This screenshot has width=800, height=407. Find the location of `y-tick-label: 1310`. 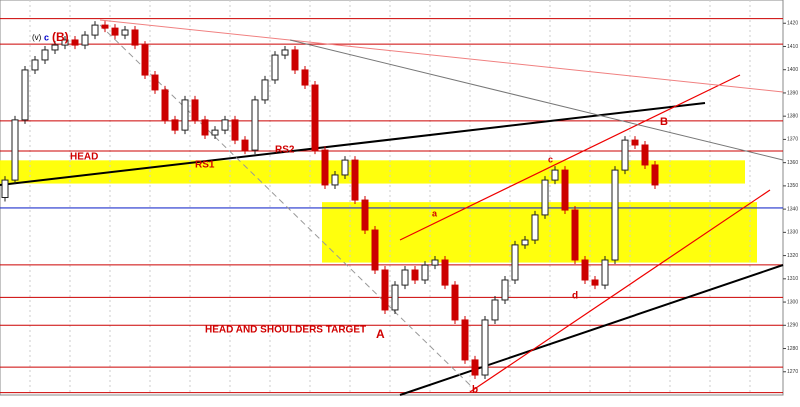

y-tick-label: 1310 is located at coordinates (792, 279).